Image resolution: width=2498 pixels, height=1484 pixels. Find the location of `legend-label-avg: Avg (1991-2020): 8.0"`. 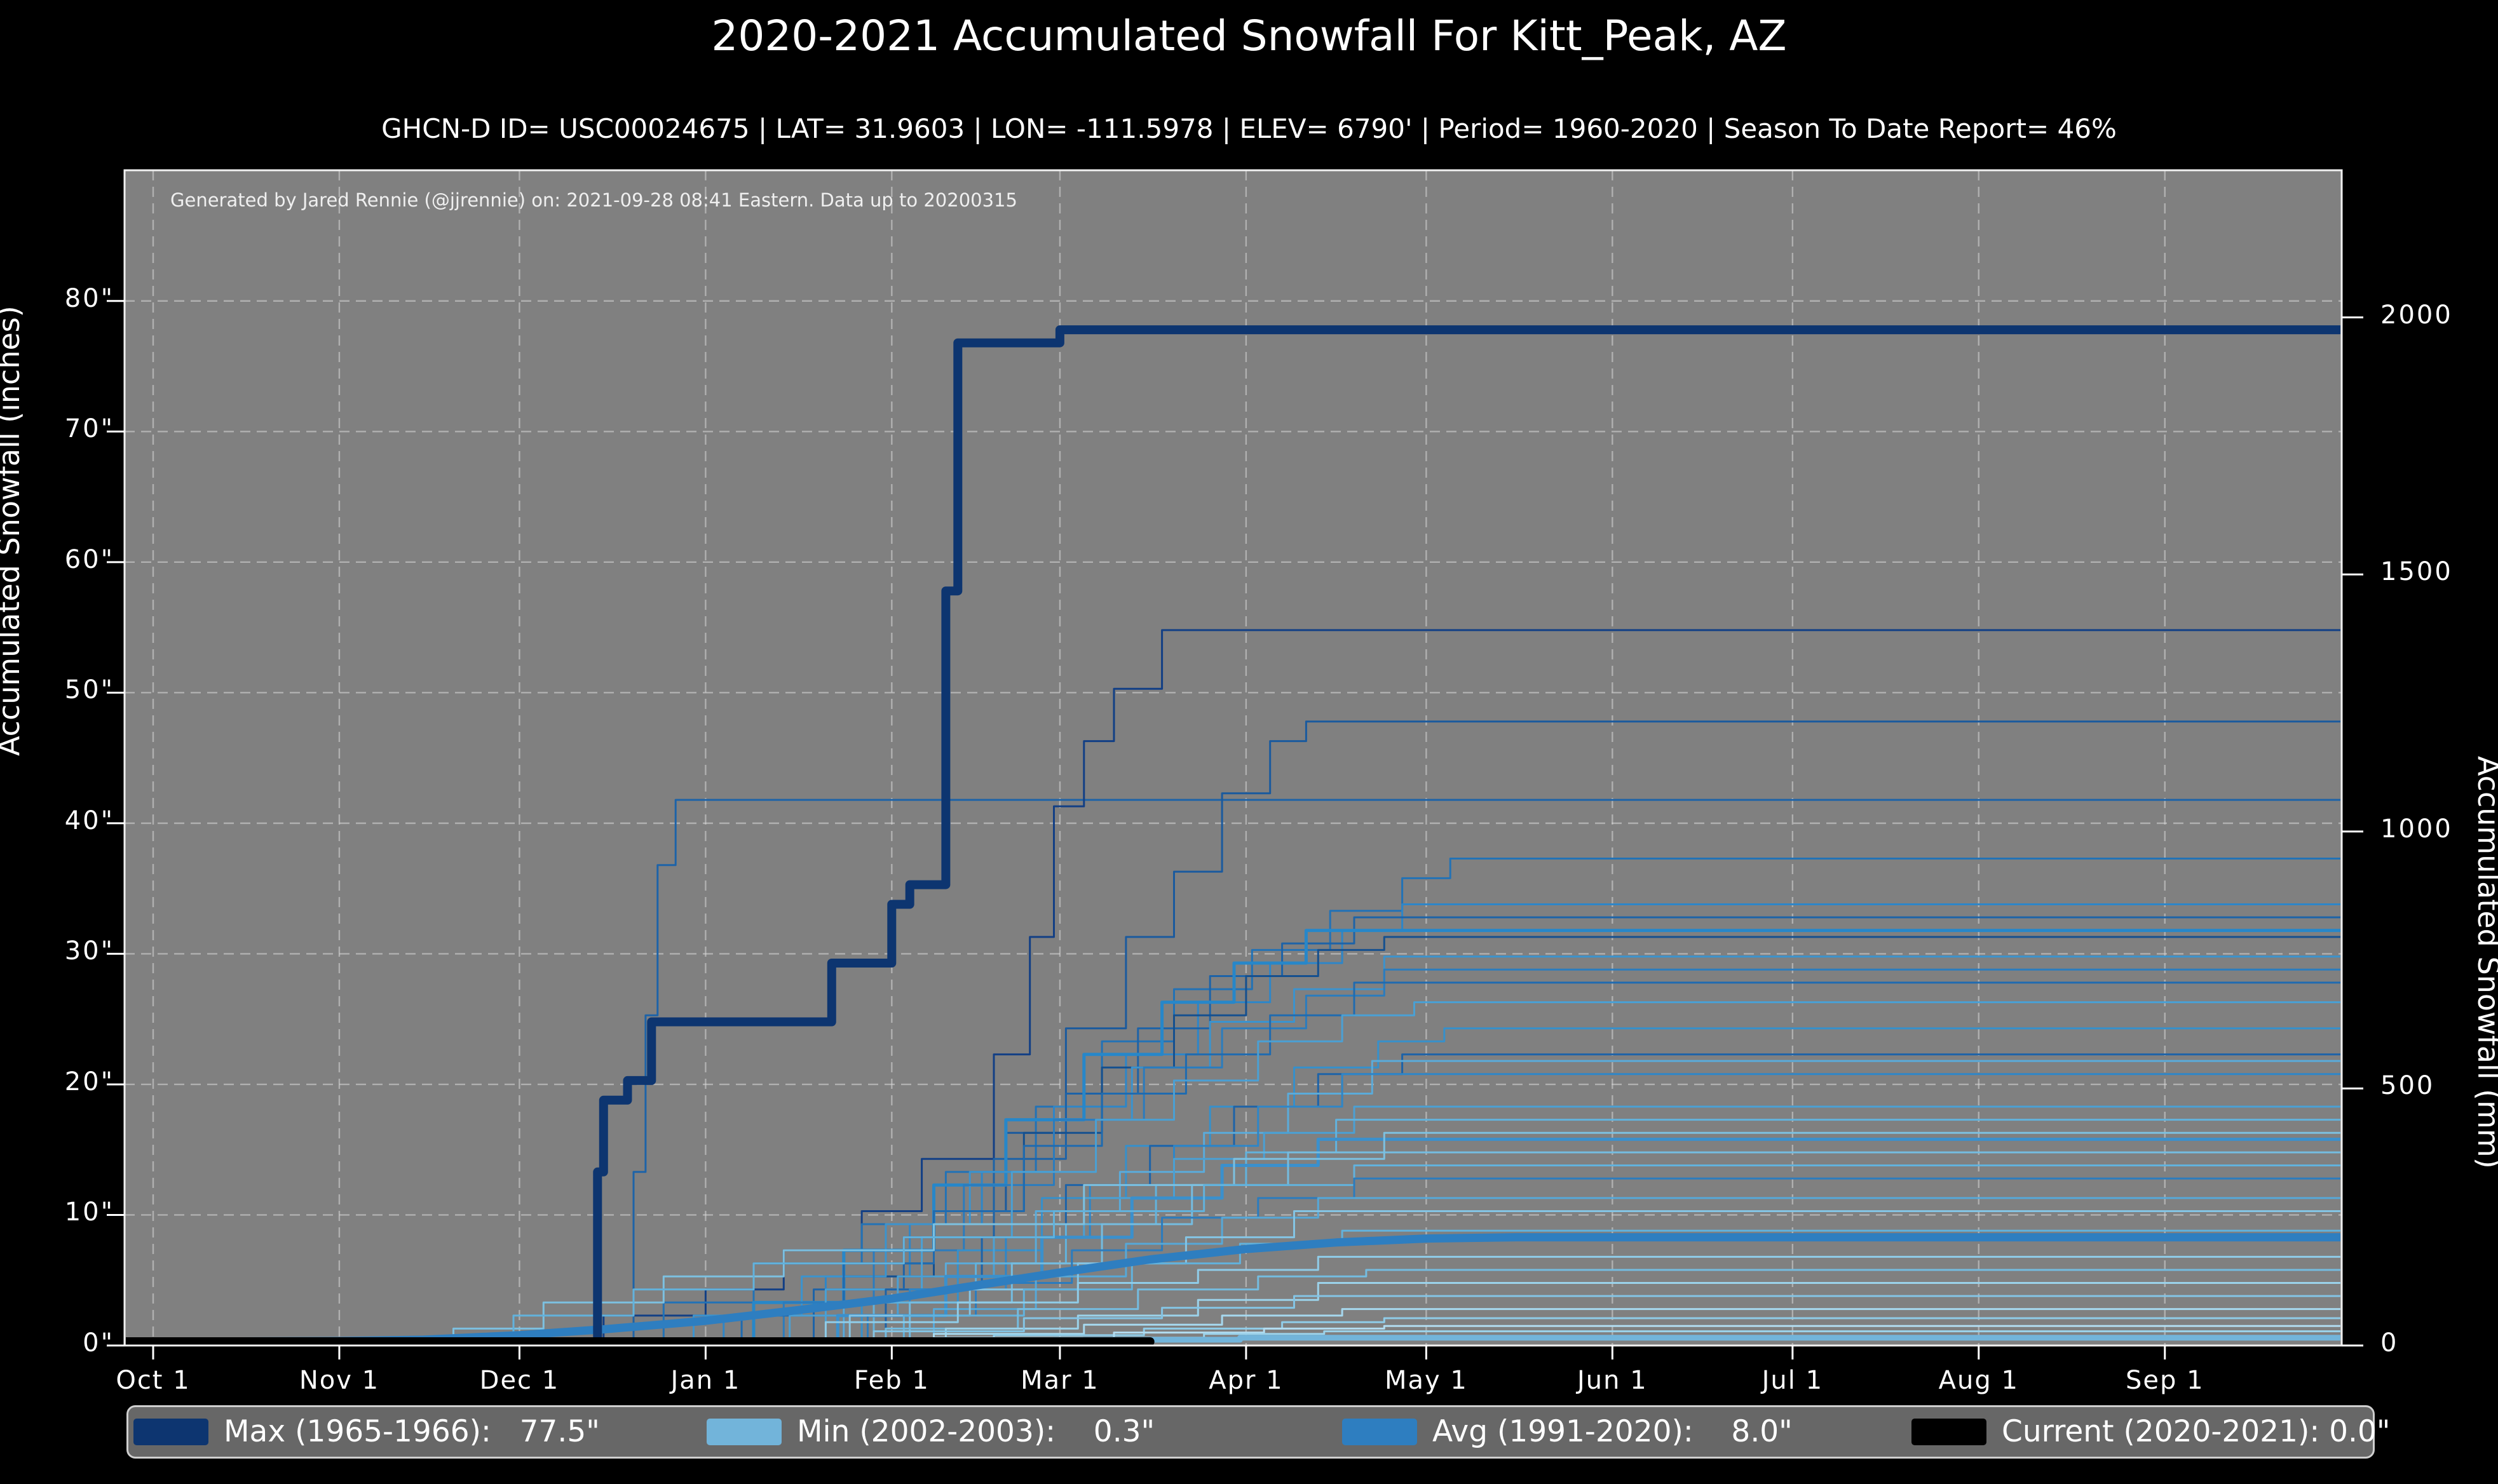

legend-label-avg: Avg (1991-2020): 8.0" is located at coordinates (1612, 1431).